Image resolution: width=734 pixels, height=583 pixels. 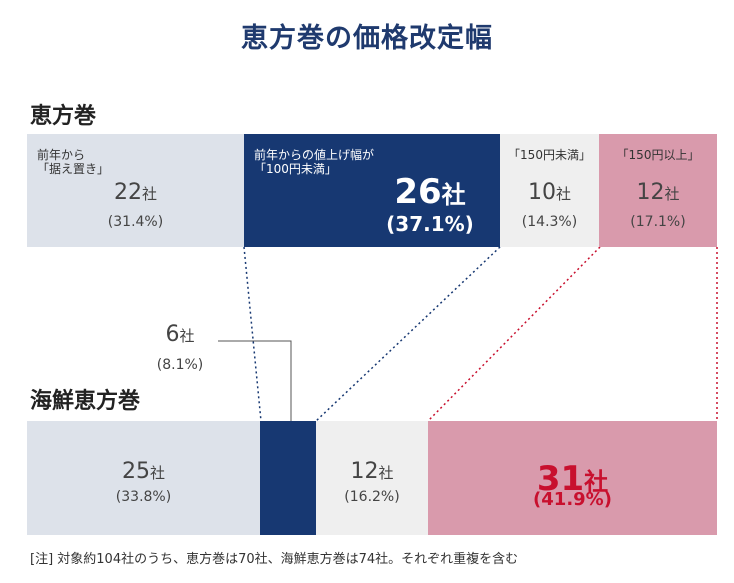 What do you see at coordinates (541, 192) in the screenshot?
I see `count-number: 10` at bounding box center [541, 192].